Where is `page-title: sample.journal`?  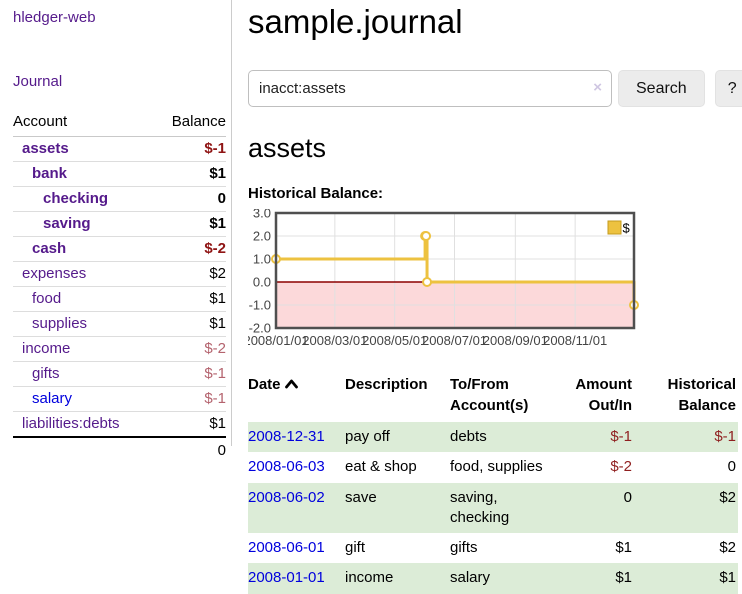
page-title: sample.journal is located at coordinates (355, 21).